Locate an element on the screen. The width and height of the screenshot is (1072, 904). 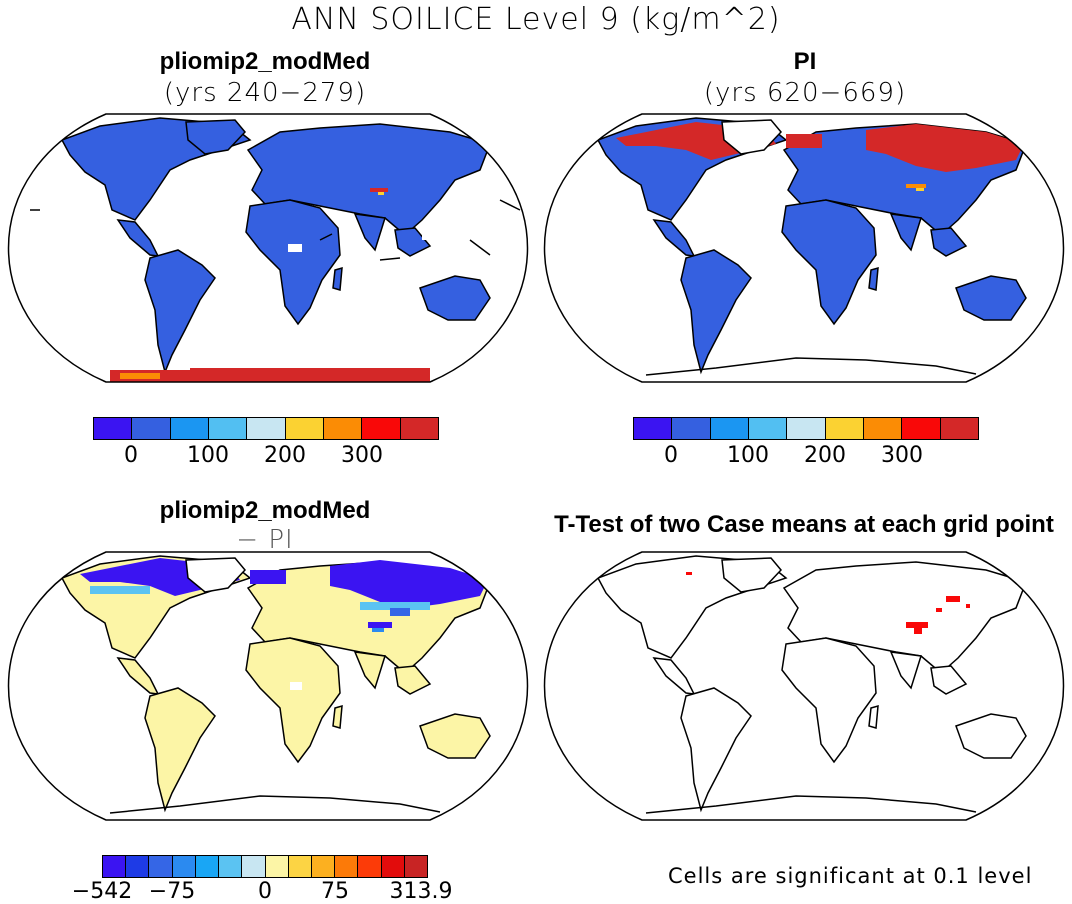
significant-cells is located at coordinates (828, 603).